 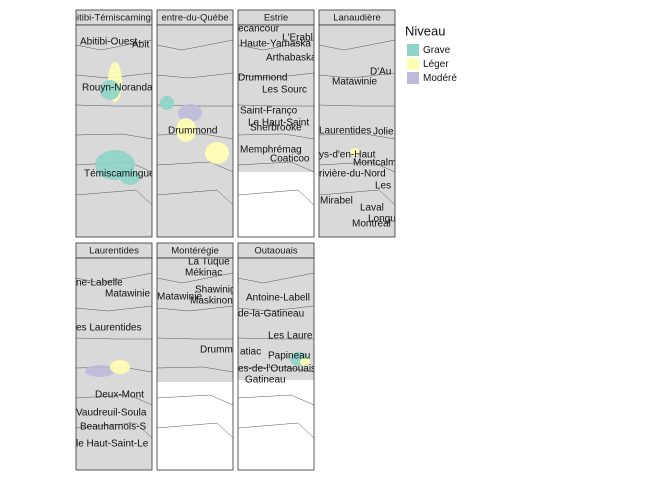 What do you see at coordinates (297, 38) in the screenshot?
I see `map-label: L'Erabl` at bounding box center [297, 38].